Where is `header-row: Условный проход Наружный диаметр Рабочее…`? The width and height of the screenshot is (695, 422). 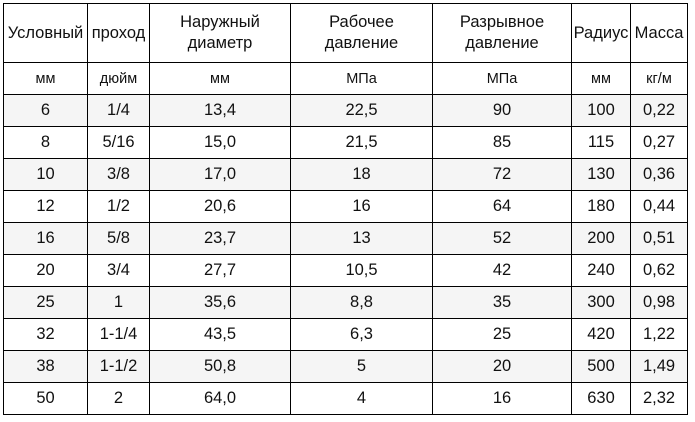
header-row: Условный проход Наружный диаметр Рабочее… is located at coordinates (345, 33).